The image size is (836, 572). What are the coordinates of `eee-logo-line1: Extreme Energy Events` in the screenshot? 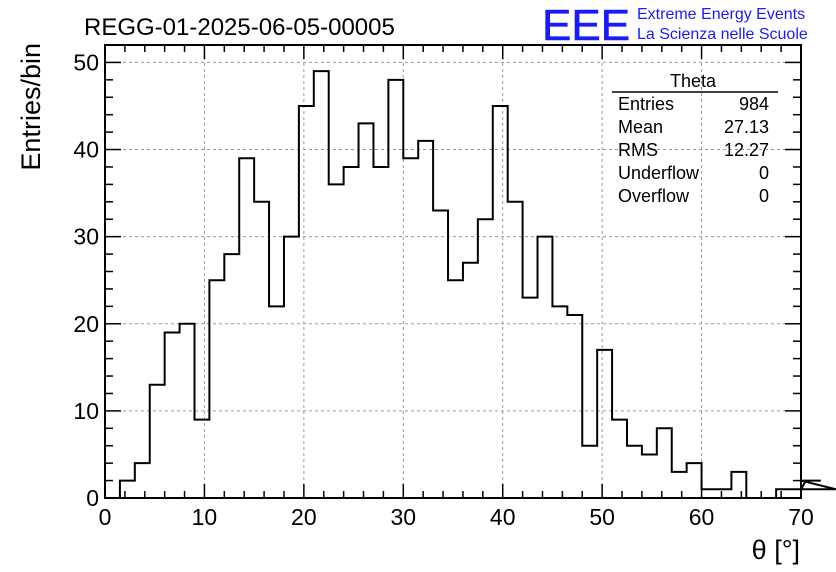 It's located at (721, 14).